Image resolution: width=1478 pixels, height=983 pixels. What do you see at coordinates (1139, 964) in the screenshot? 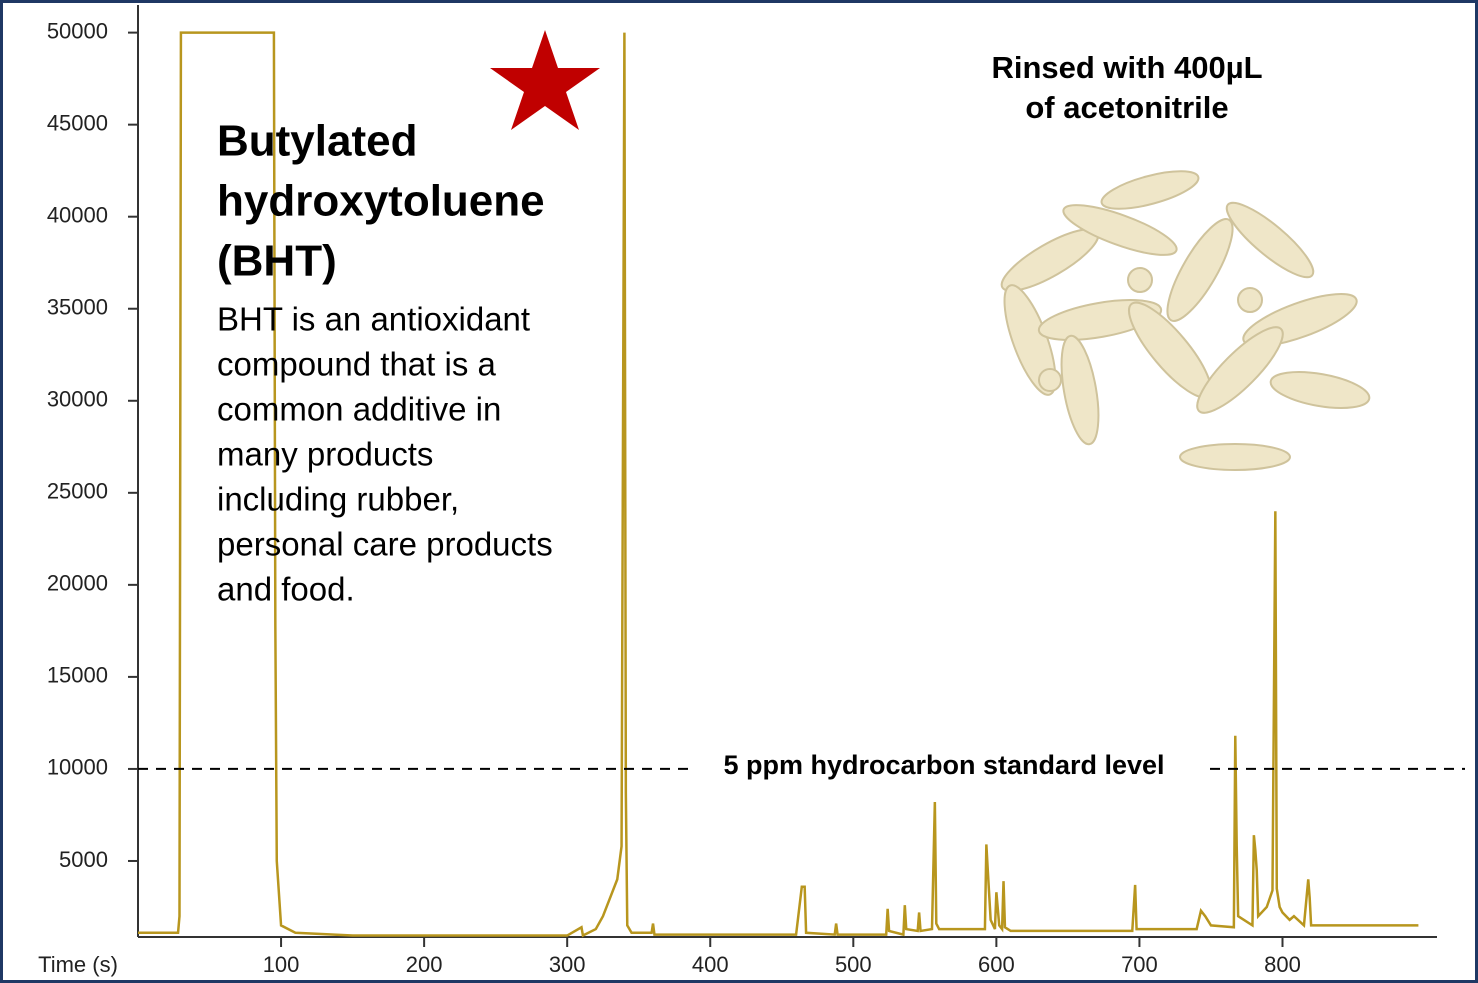
I see `x-tick-label: 700` at bounding box center [1139, 964].